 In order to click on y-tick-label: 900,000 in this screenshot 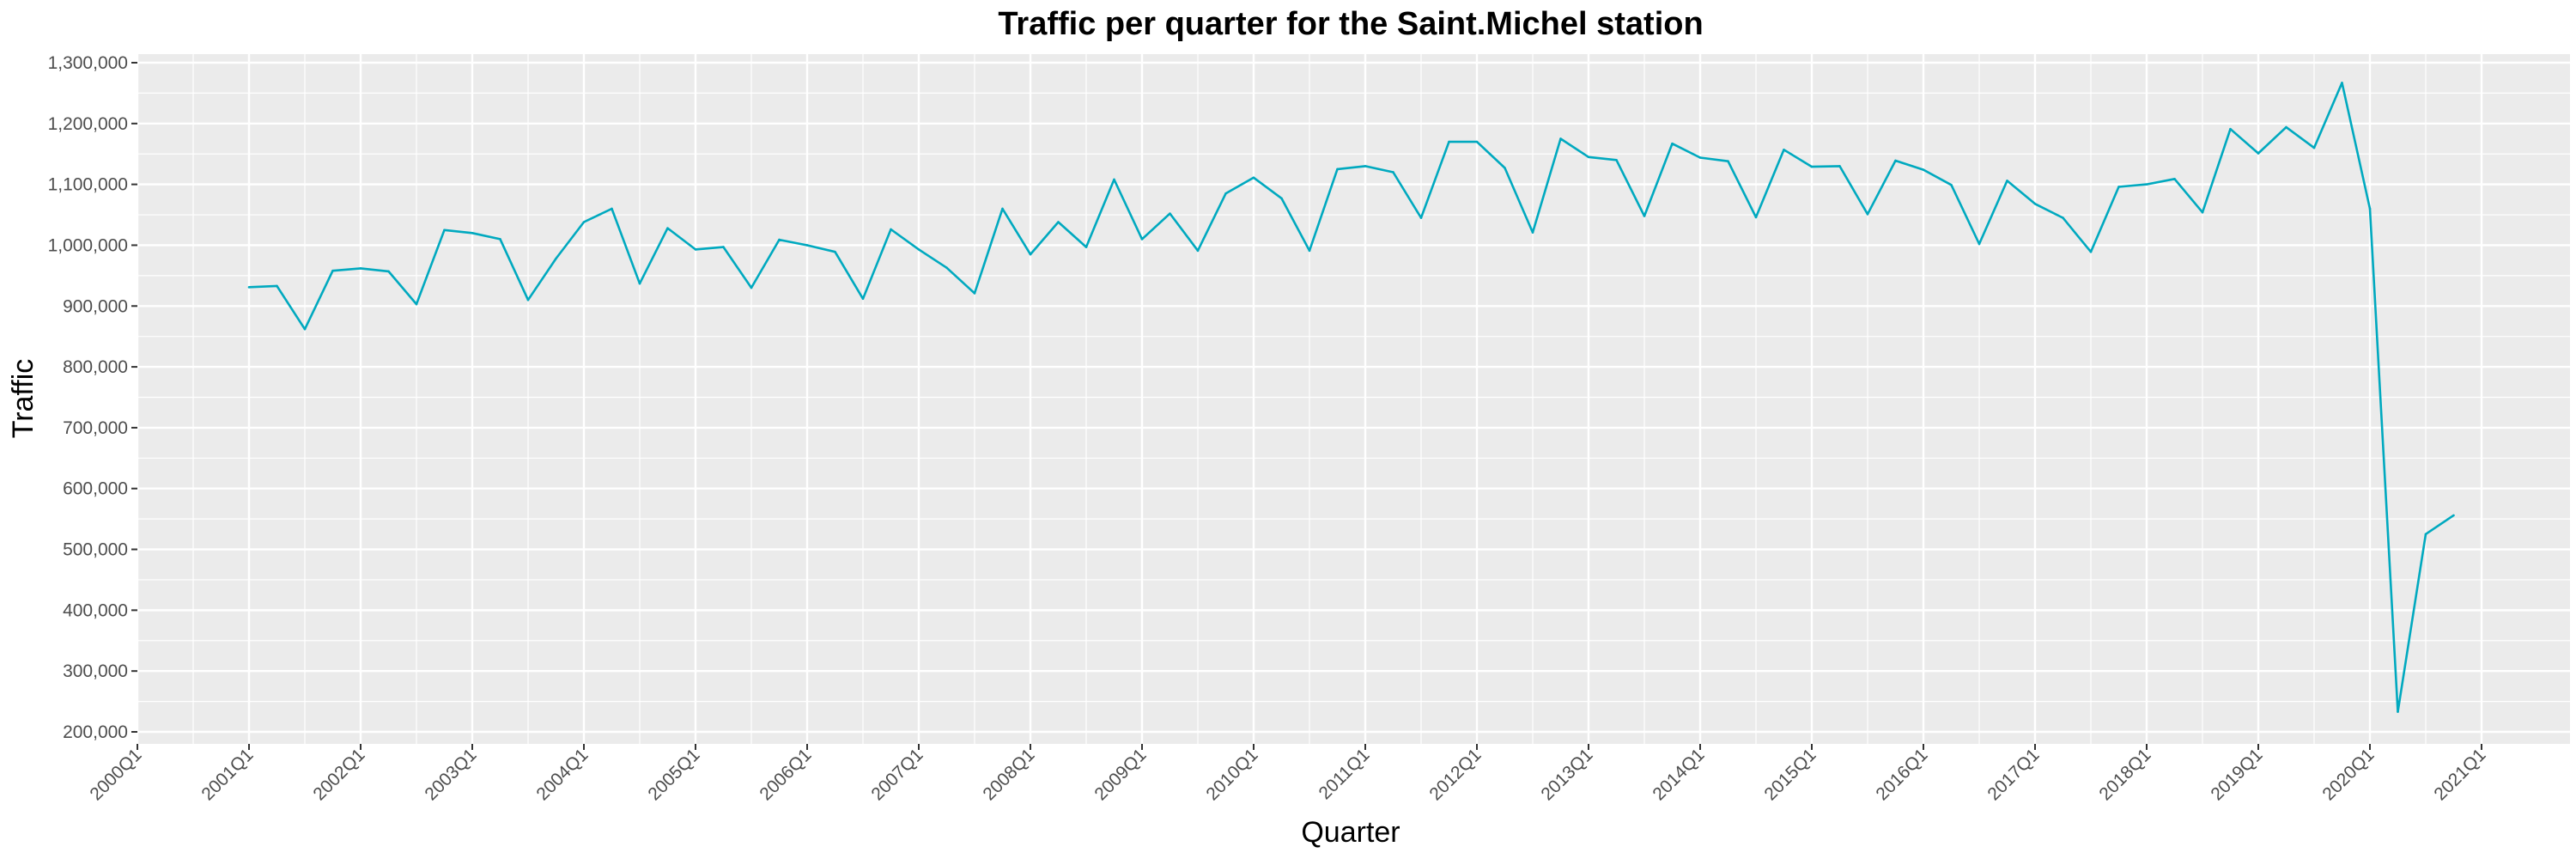, I will do `click(96, 306)`.